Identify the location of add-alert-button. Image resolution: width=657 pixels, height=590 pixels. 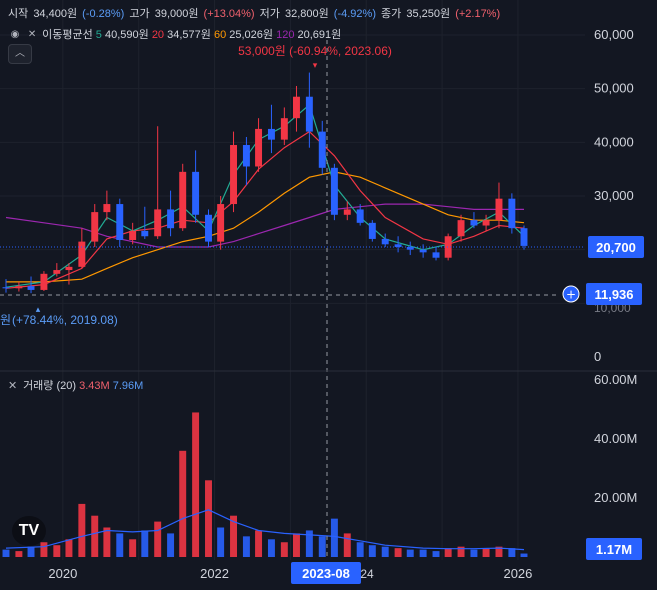
(571, 294).